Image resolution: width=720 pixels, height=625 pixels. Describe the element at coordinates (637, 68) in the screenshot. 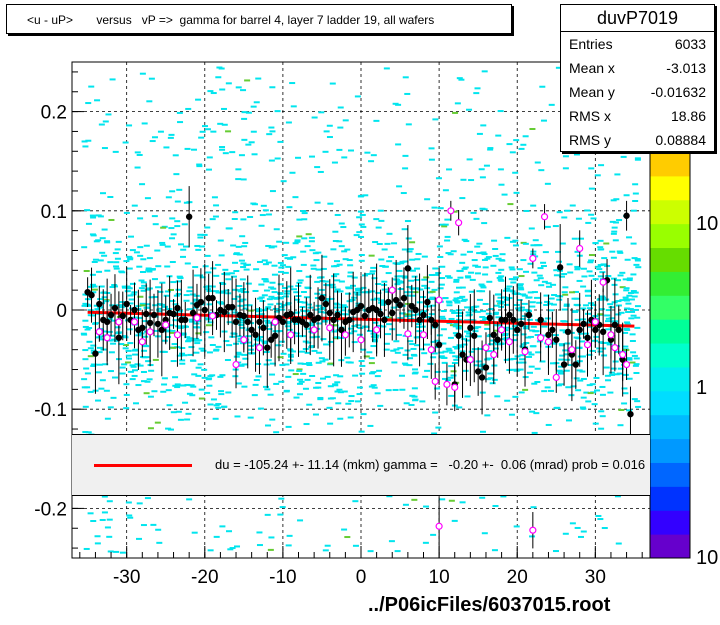

I see `stats-row-mean-x: Mean x -3.013` at that location.